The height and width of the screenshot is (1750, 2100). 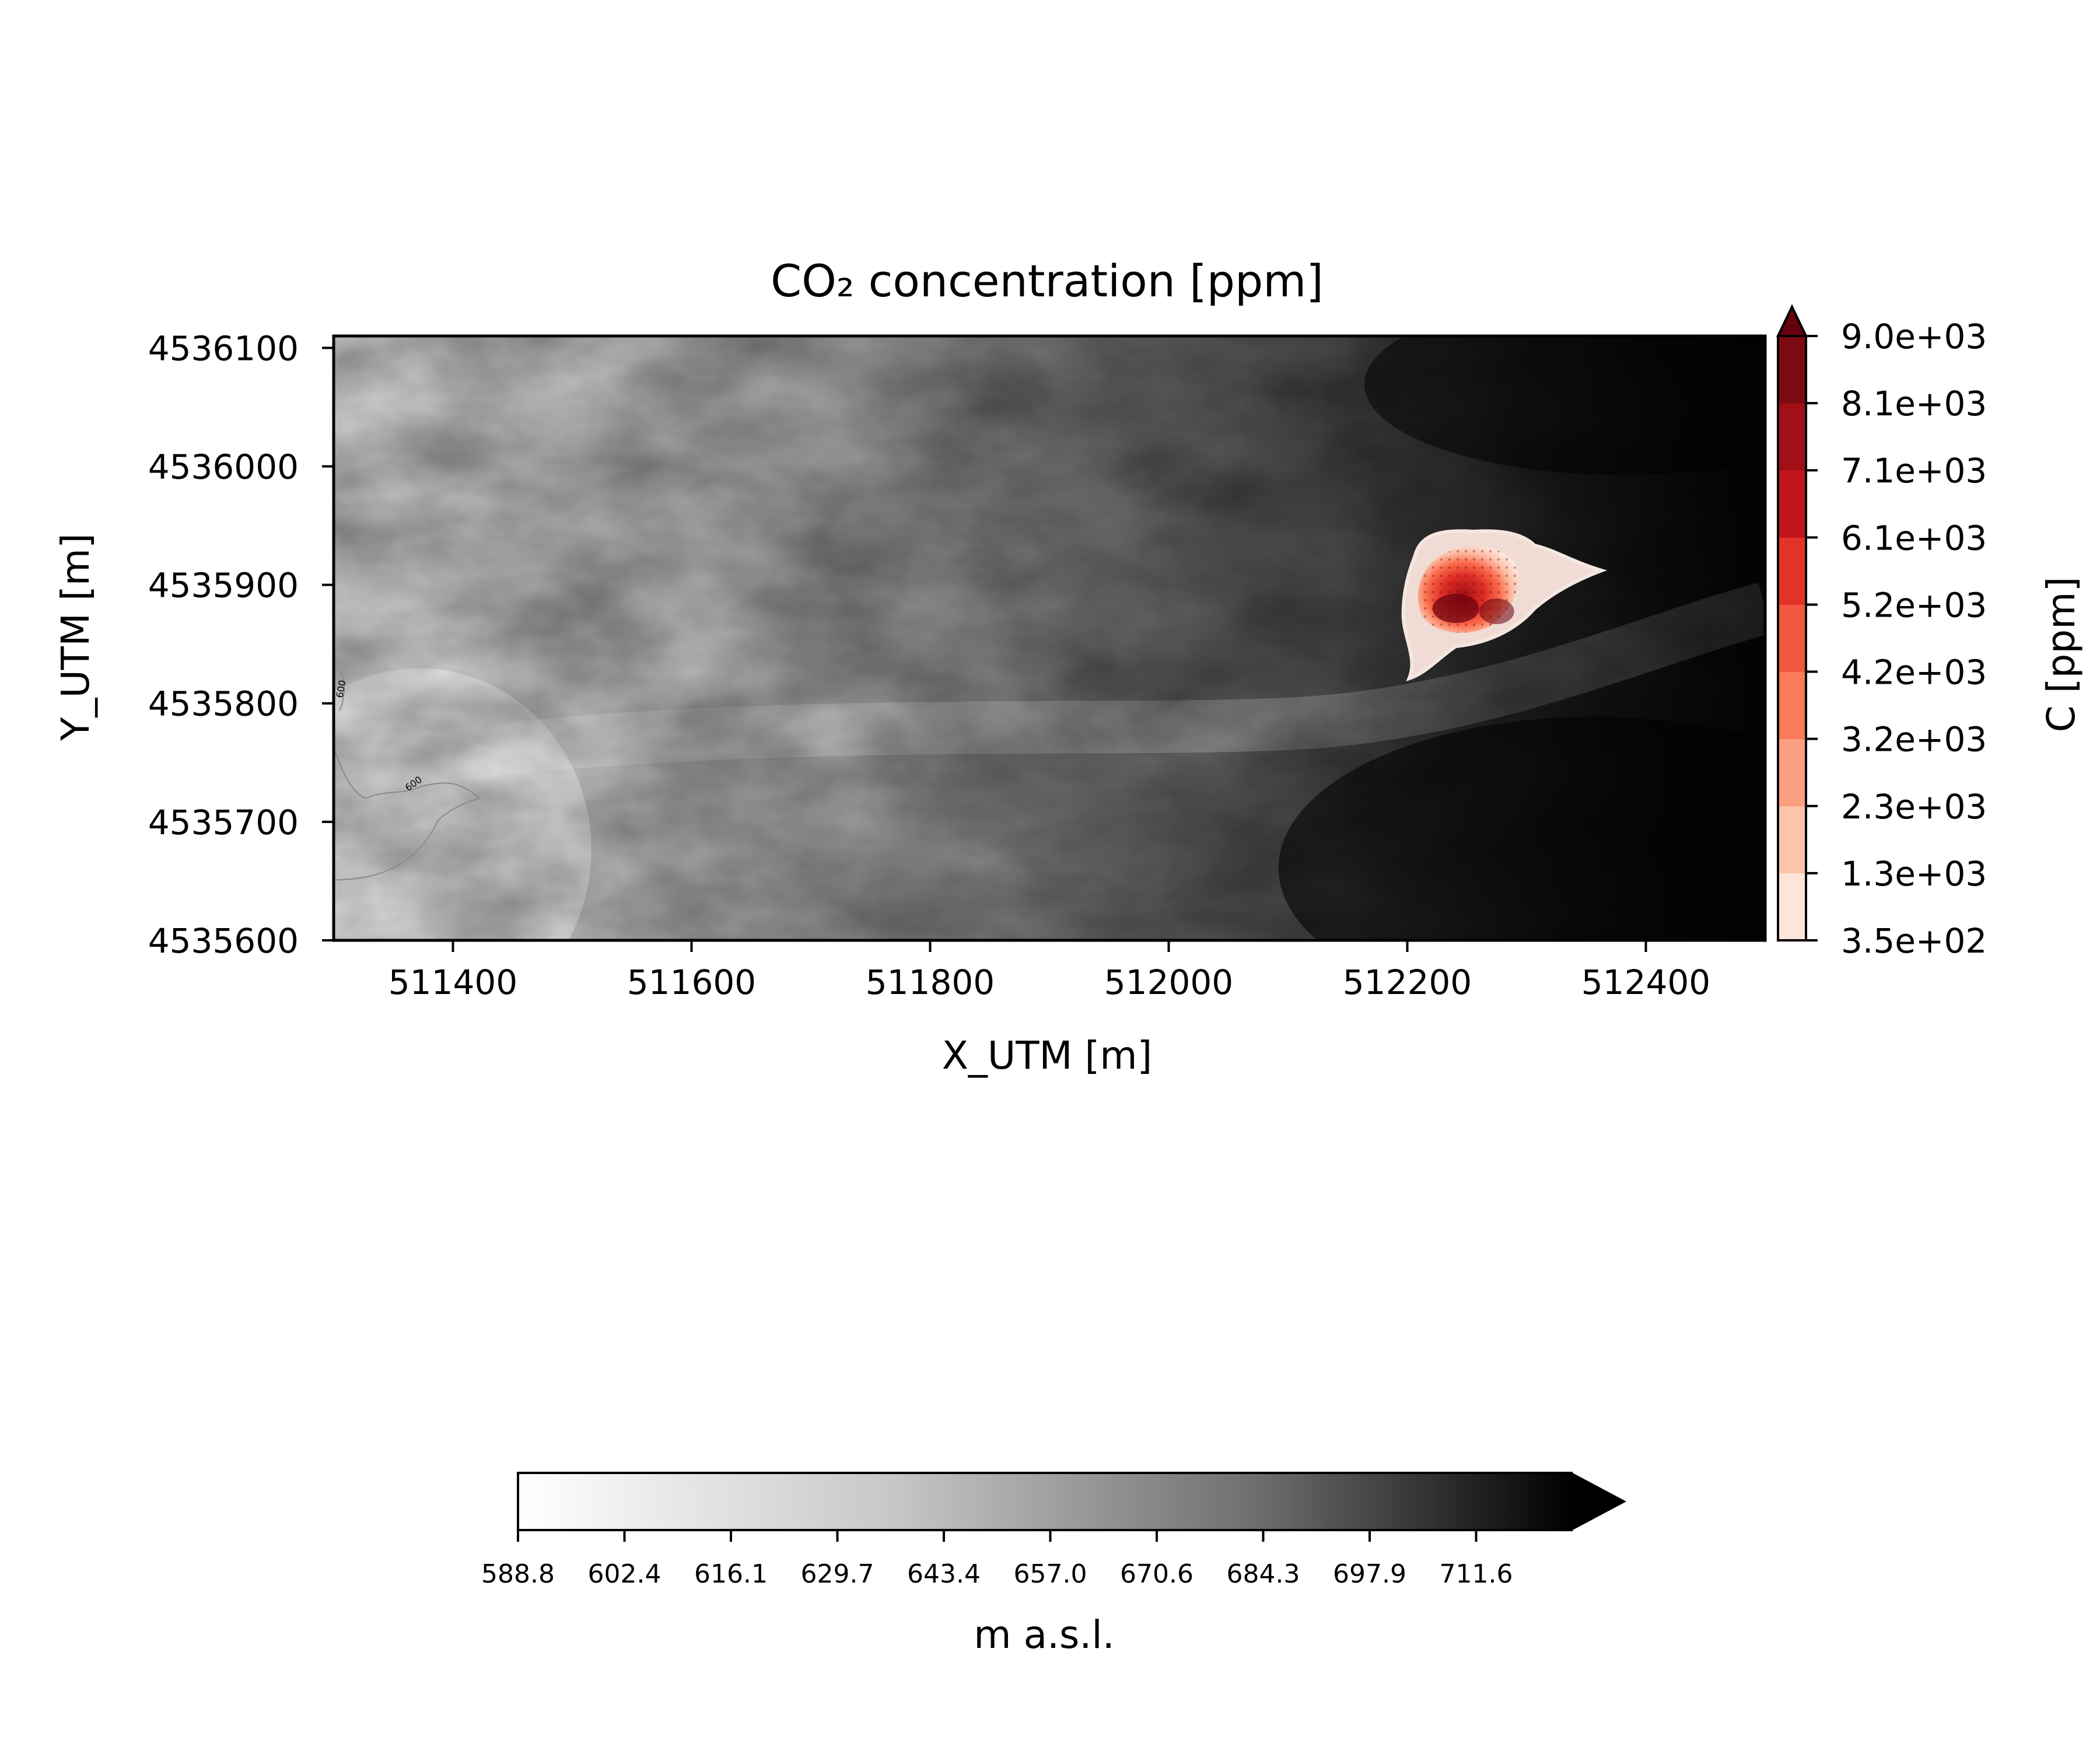 What do you see at coordinates (1914, 605) in the screenshot?
I see `co2-colorbar-tick-label: 5.2e+03` at bounding box center [1914, 605].